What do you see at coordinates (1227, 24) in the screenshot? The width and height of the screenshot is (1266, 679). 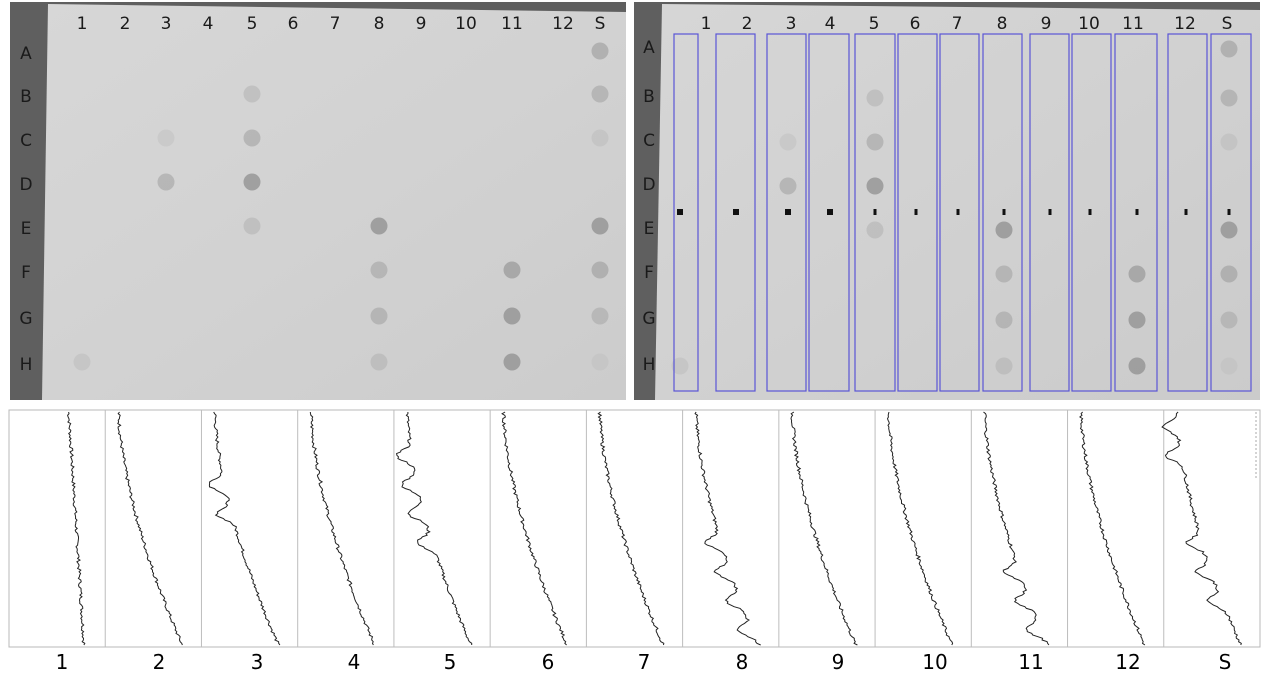 I see `column-label: S` at bounding box center [1227, 24].